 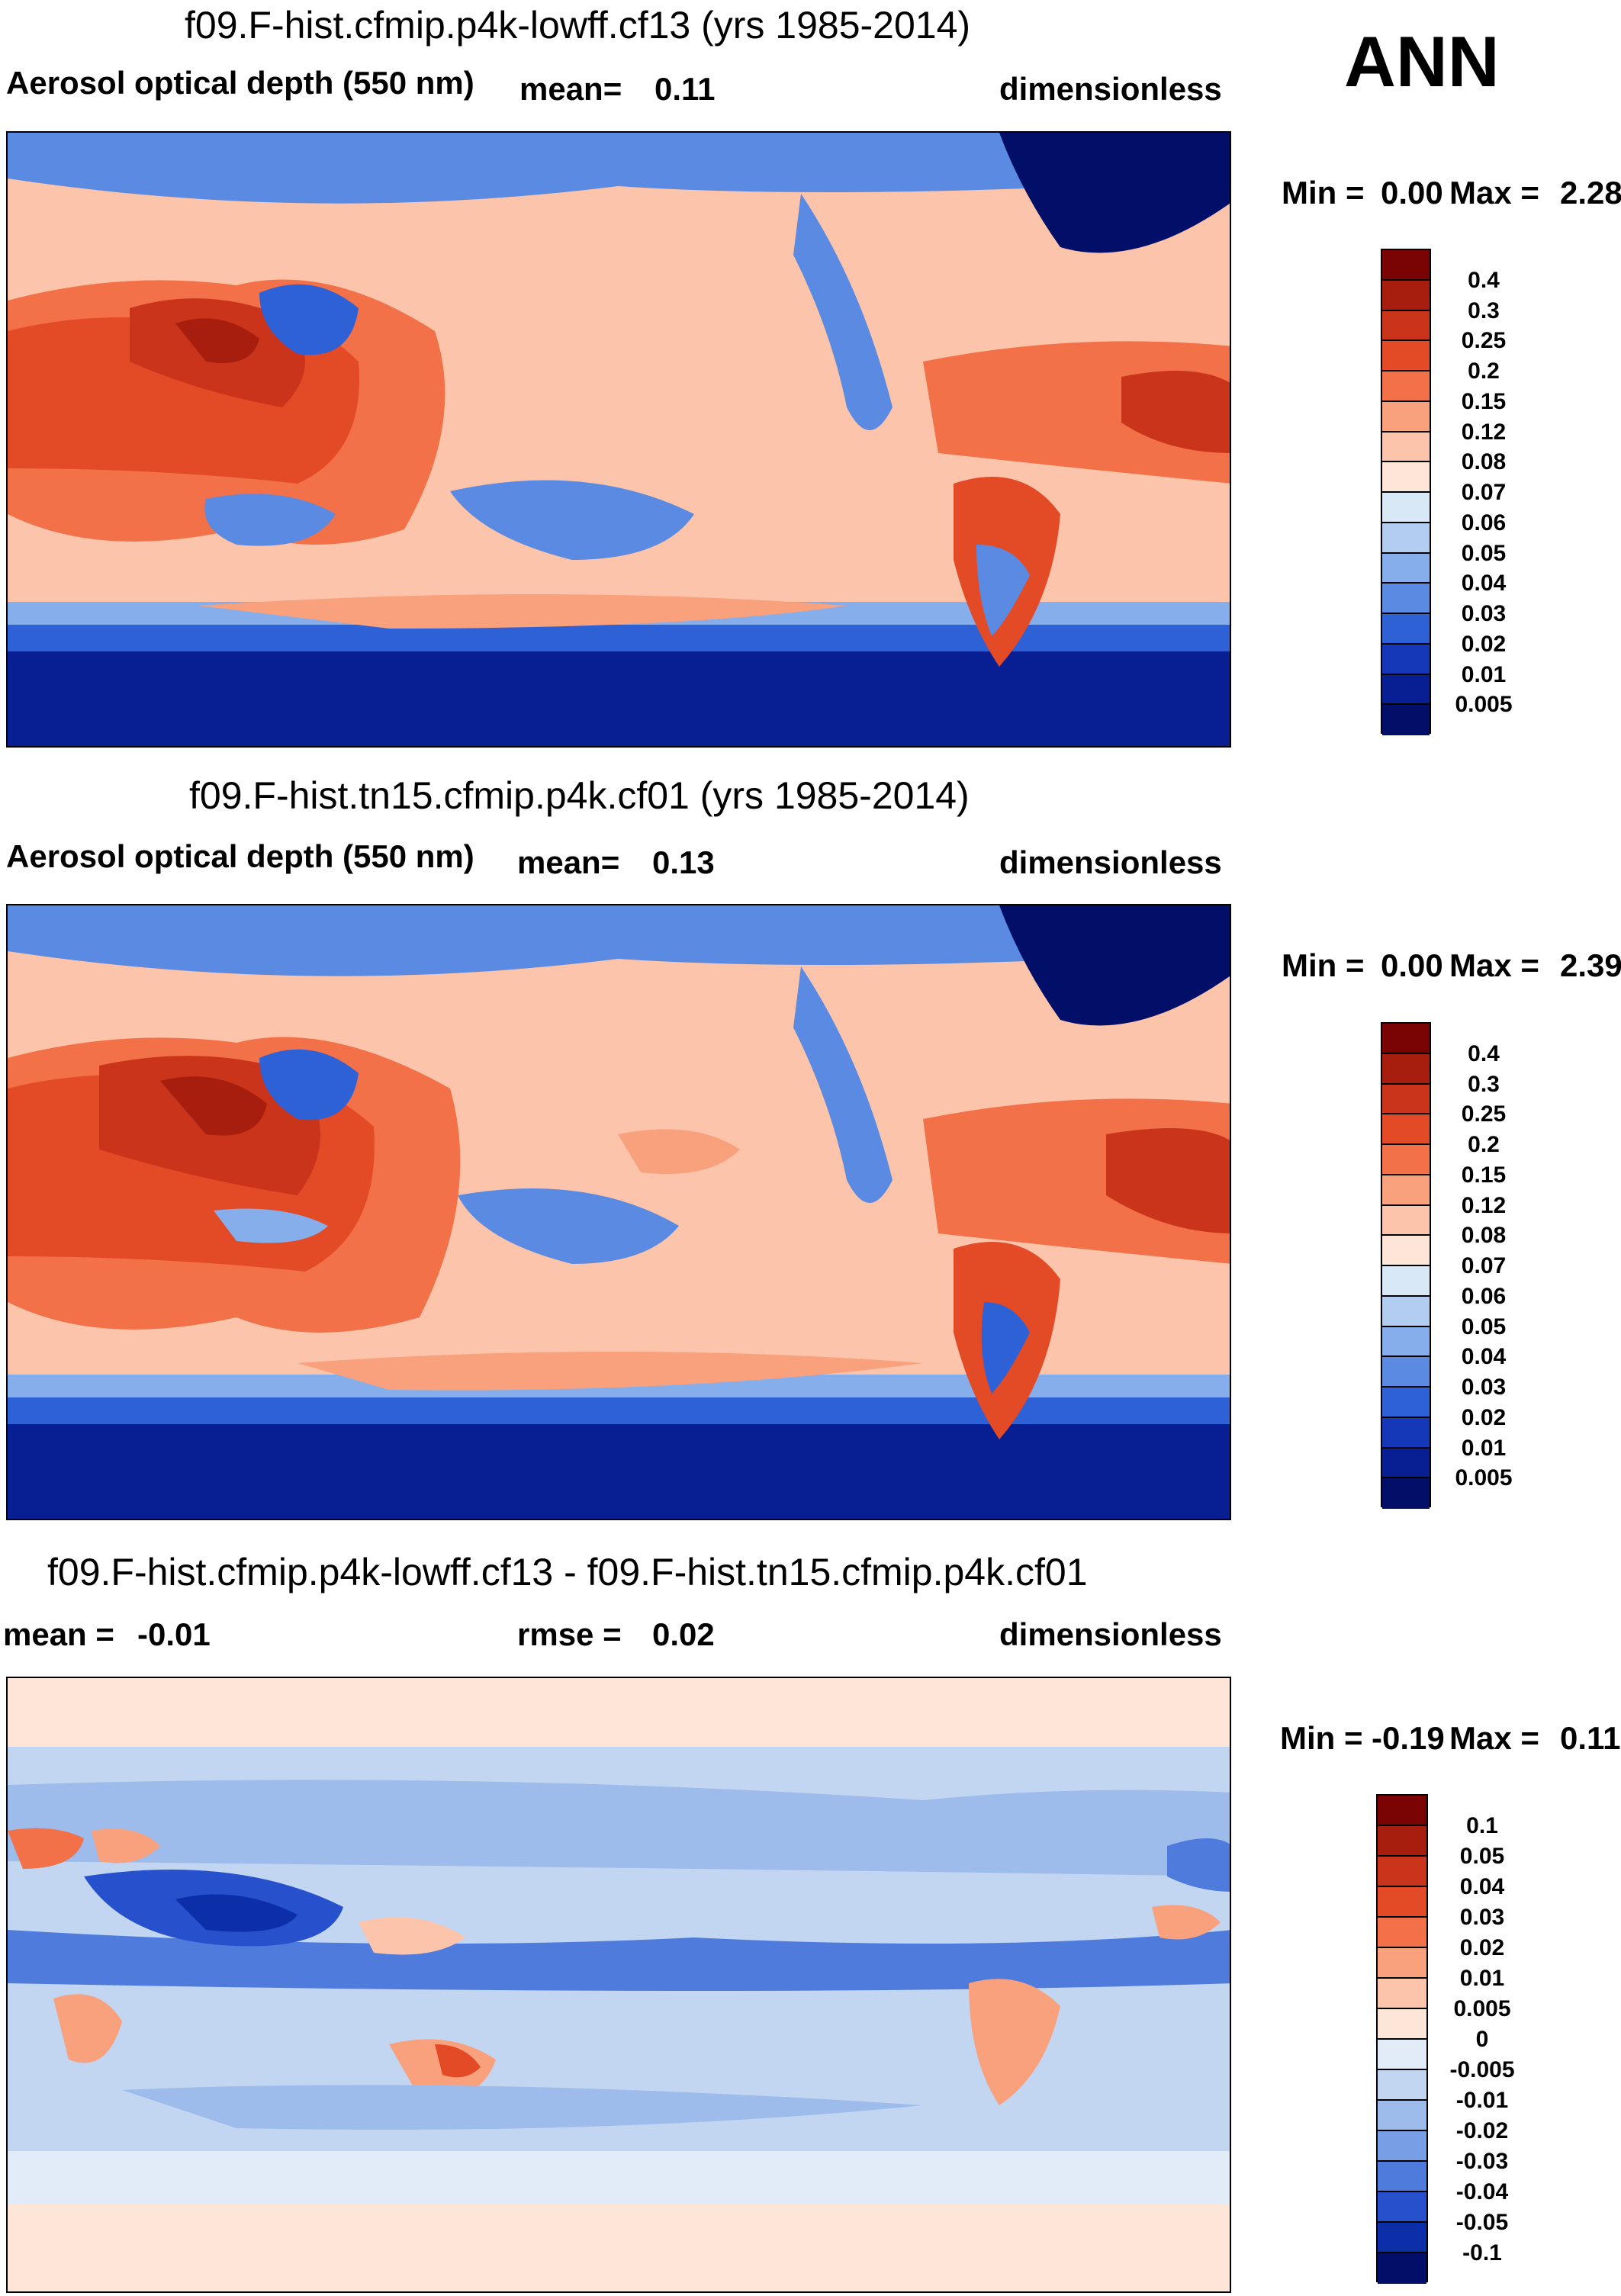 What do you see at coordinates (683, 862) in the screenshot?
I see `panel2-mean-value: 0.13` at bounding box center [683, 862].